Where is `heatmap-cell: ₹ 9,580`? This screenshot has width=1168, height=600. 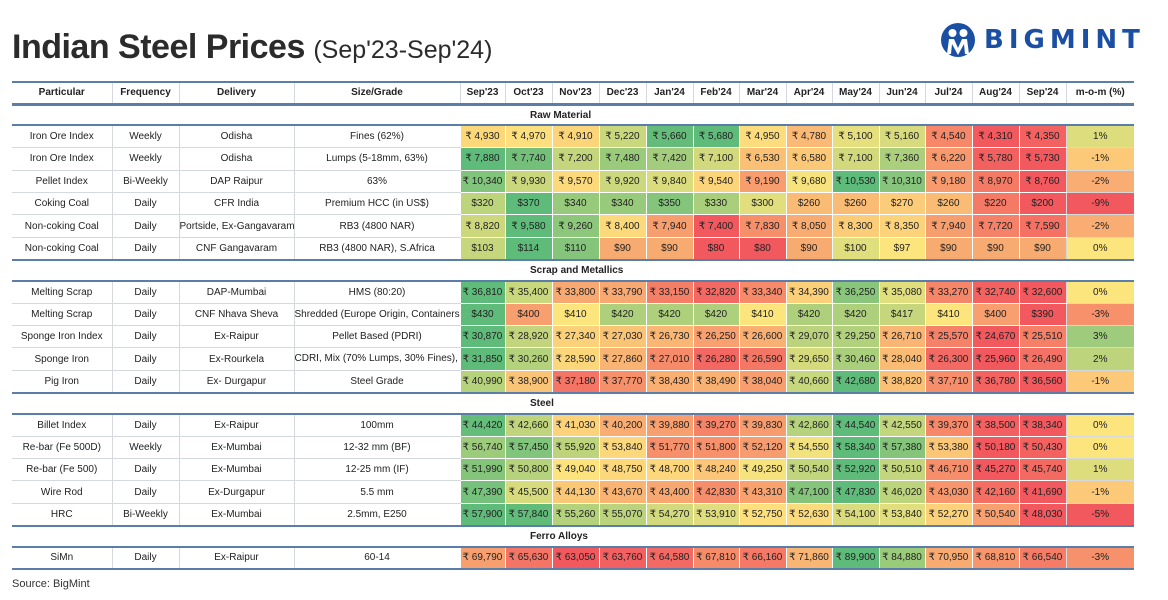 heatmap-cell: ₹ 9,580 is located at coordinates (528, 226).